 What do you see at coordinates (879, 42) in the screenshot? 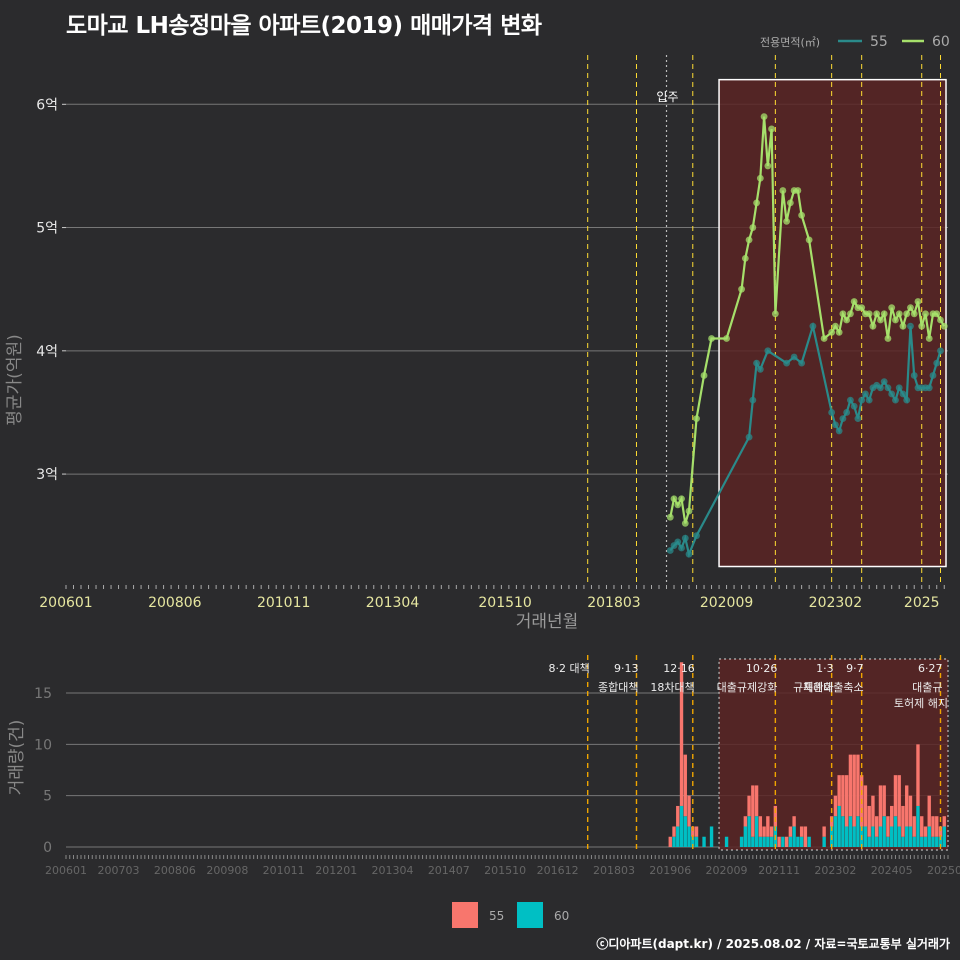
I see `legend-label-55: 55` at bounding box center [879, 42].